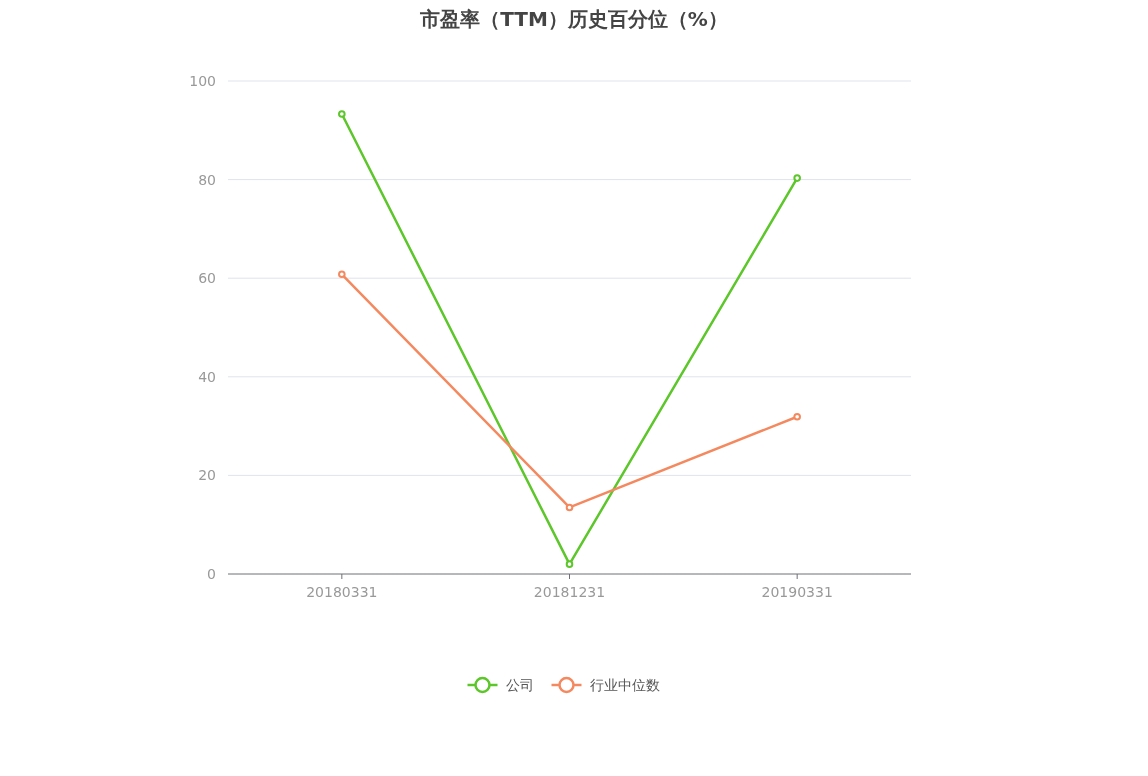 The height and width of the screenshot is (776, 1148). What do you see at coordinates (207, 475) in the screenshot?
I see `y-tick-label: 20` at bounding box center [207, 475].